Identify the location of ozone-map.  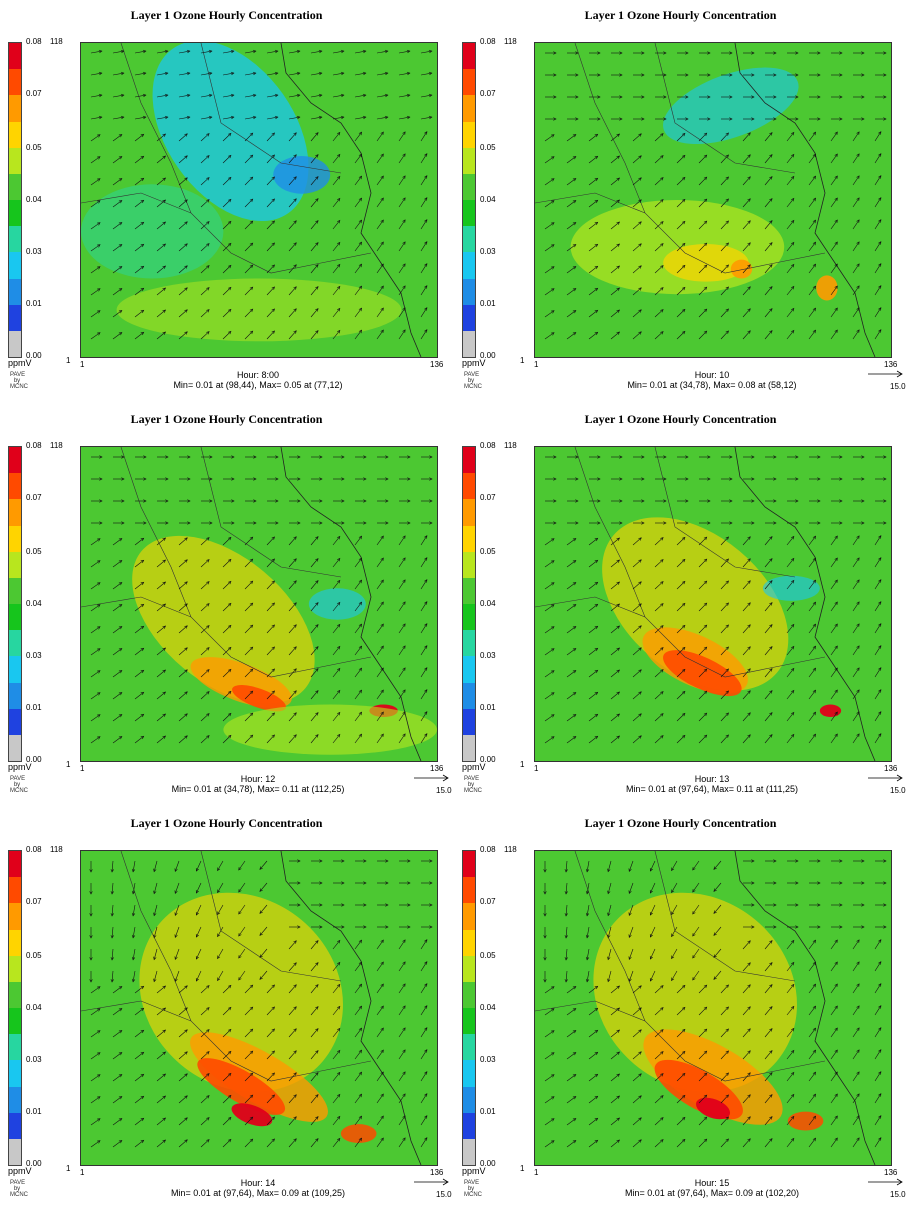
(259, 604).